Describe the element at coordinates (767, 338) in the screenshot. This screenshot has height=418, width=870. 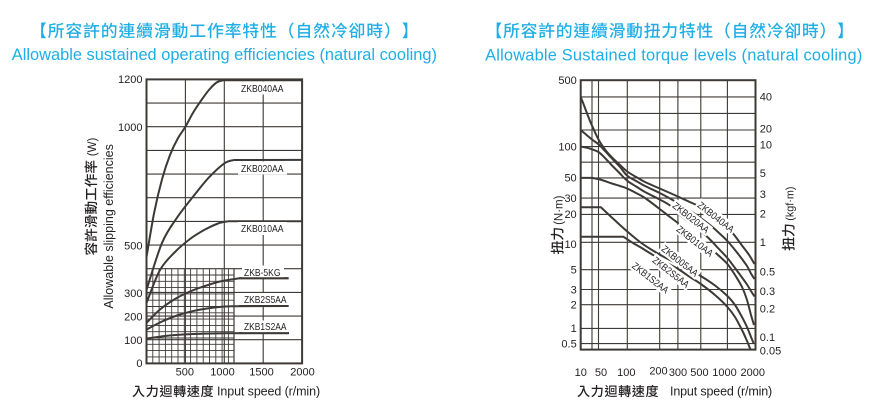
I see `svg-text: 0.1` at that location.